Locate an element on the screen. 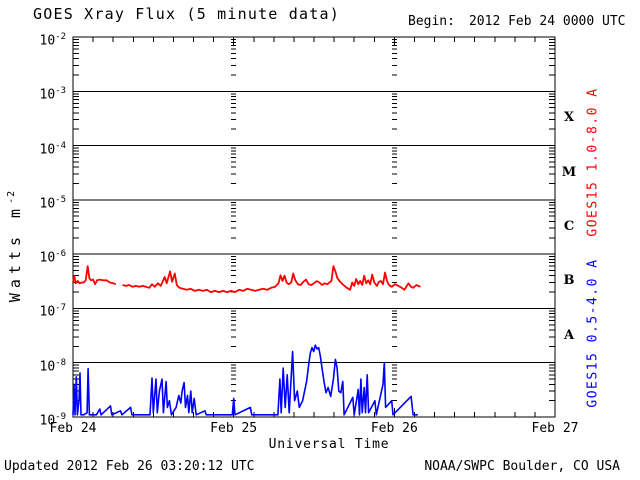  x-axis-label: Universal Time is located at coordinates (329, 444).